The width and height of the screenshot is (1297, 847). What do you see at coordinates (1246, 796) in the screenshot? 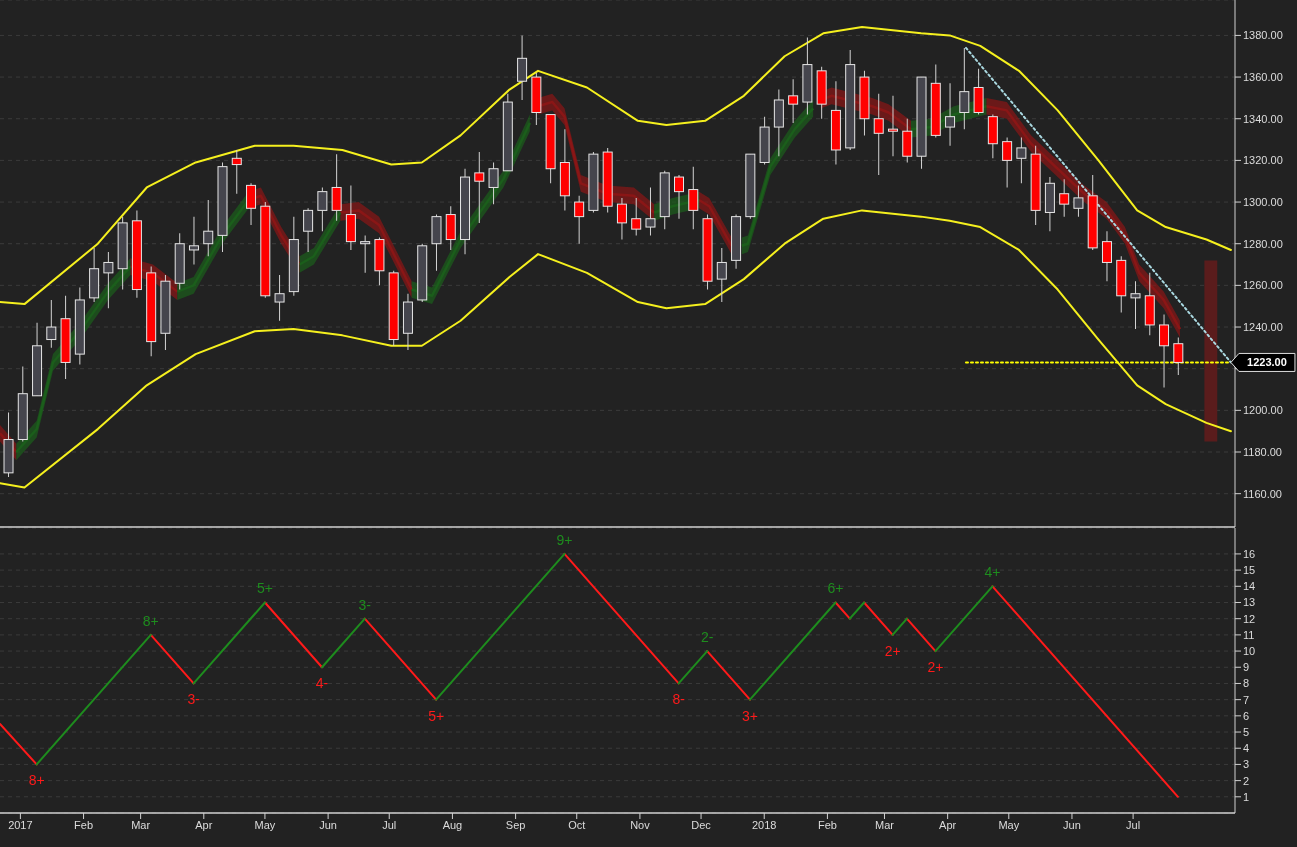
I see `y-tick-label: 1` at bounding box center [1246, 796].